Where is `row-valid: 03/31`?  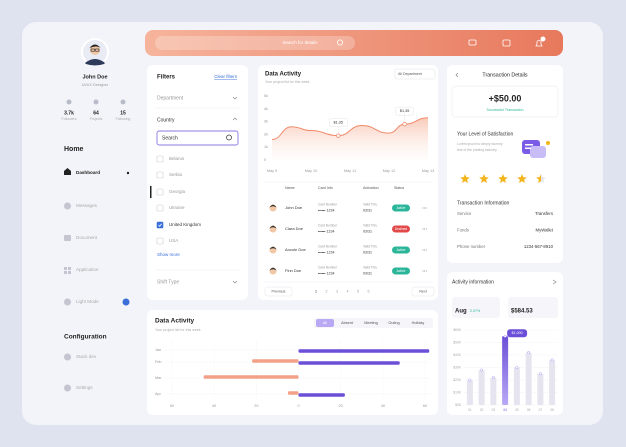 row-valid: 03/31 is located at coordinates (367, 210).